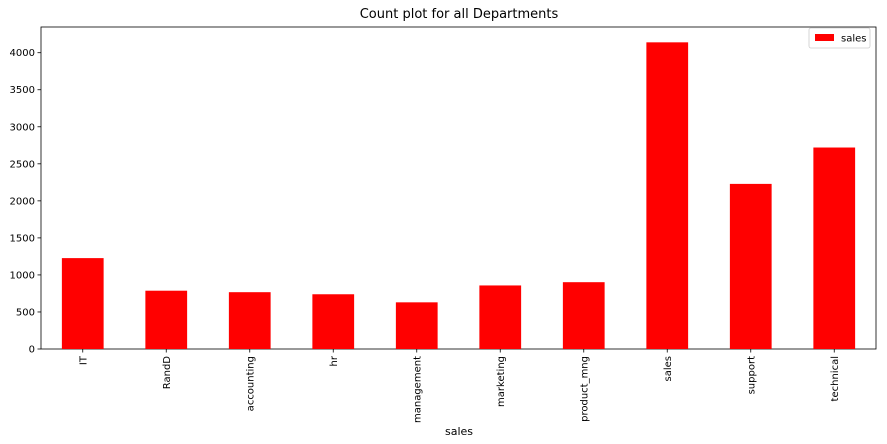  I want to click on bar-support, so click(750, 266).